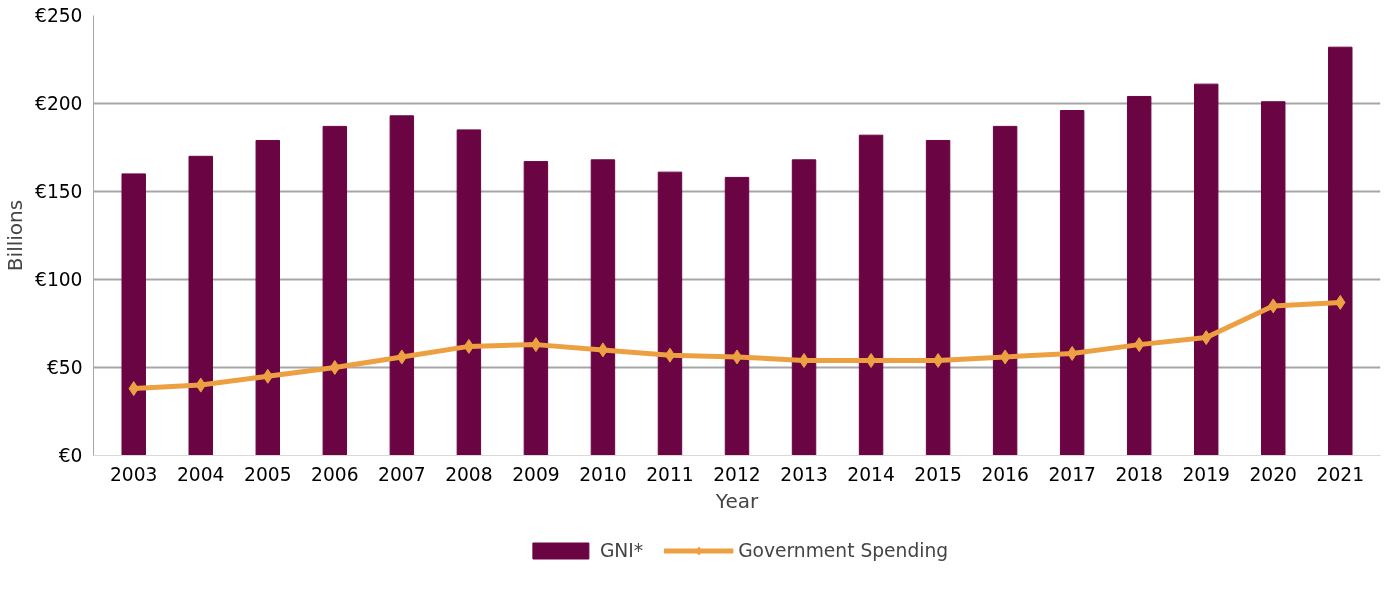 The height and width of the screenshot is (597, 1397). I want to click on x-tick-label: 2016, so click(1005, 474).